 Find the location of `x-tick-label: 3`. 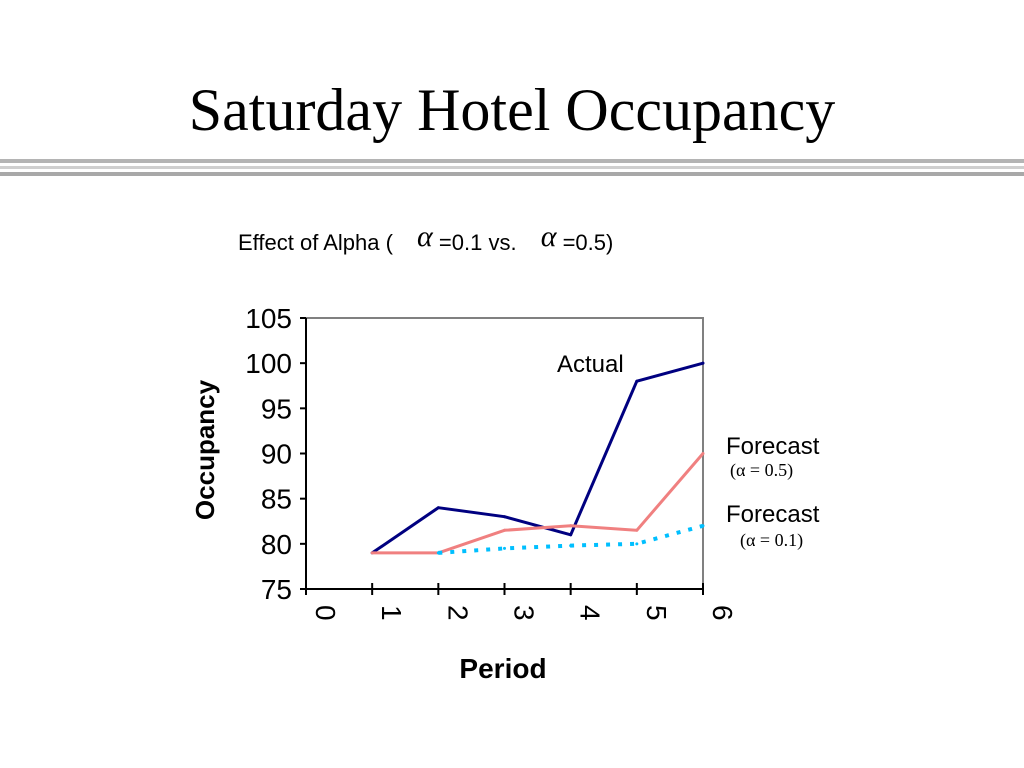

x-tick-label: 3 is located at coordinates (524, 613).